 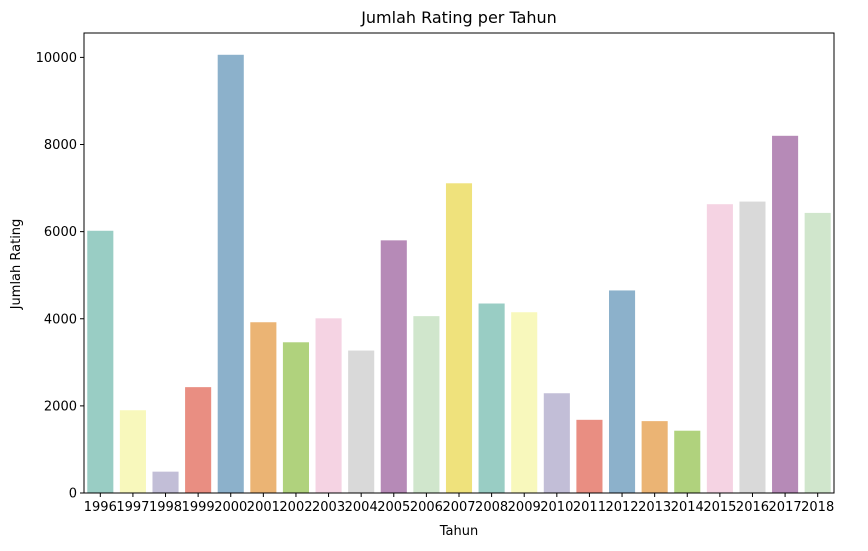 I want to click on bar-2012, so click(x=622, y=391).